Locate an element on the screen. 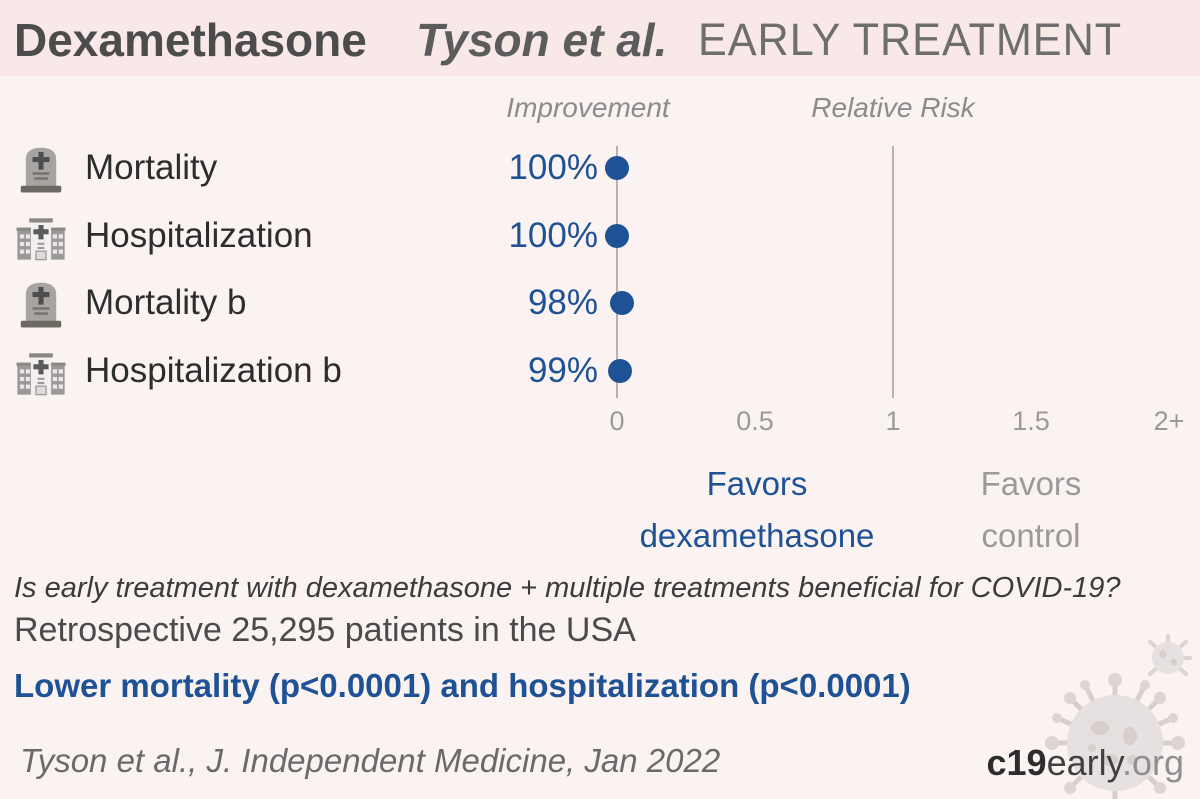 This screenshot has width=1200, height=799. drug-title: Dexamethasone is located at coordinates (190, 40).